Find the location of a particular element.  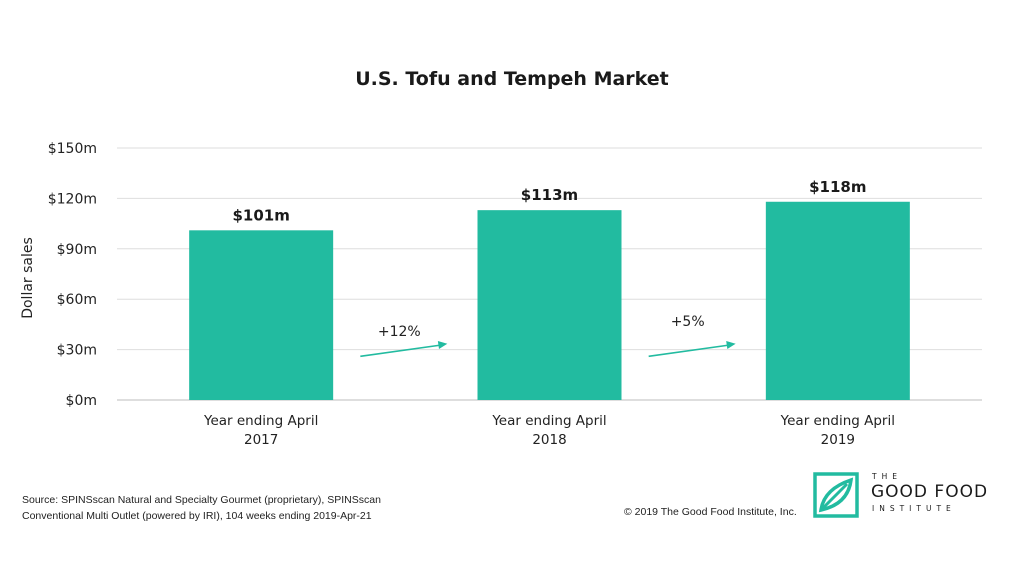

growth-label: +5% is located at coordinates (688, 322).